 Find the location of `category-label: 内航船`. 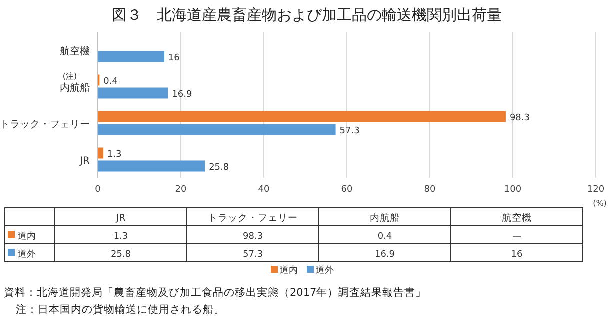

category-label: 内航船 is located at coordinates (385, 218).